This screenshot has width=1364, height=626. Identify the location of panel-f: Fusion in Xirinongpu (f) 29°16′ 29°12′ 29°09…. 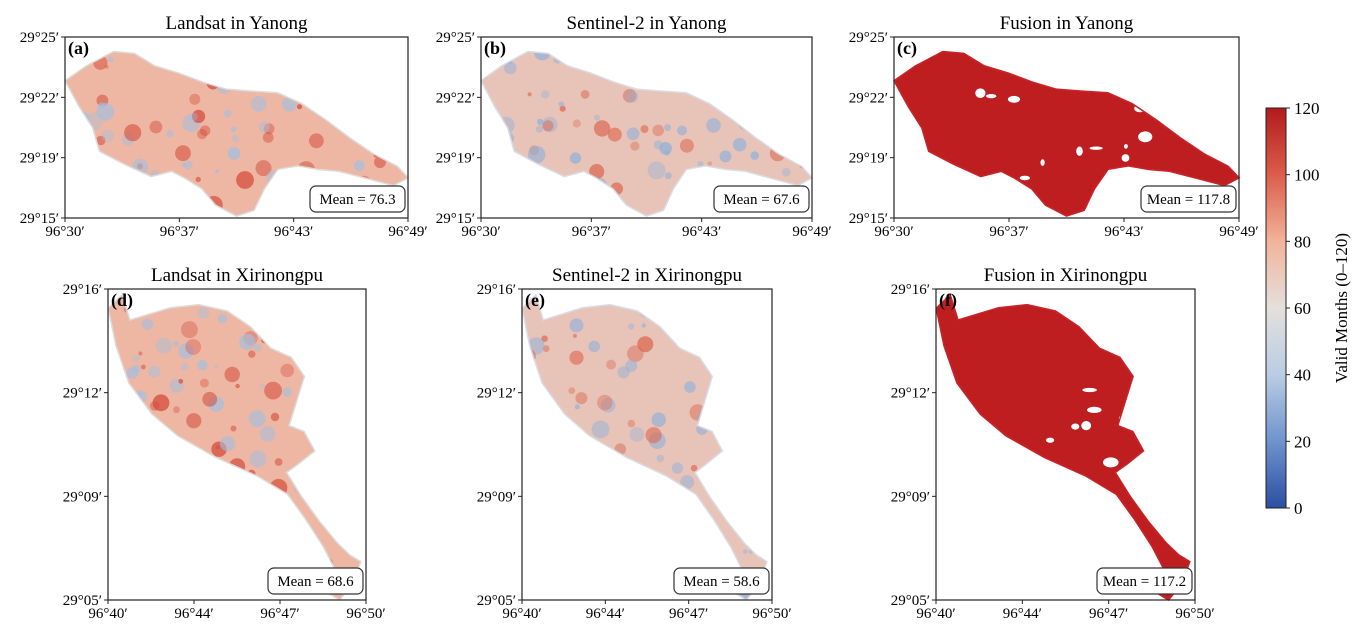
(1053, 443).